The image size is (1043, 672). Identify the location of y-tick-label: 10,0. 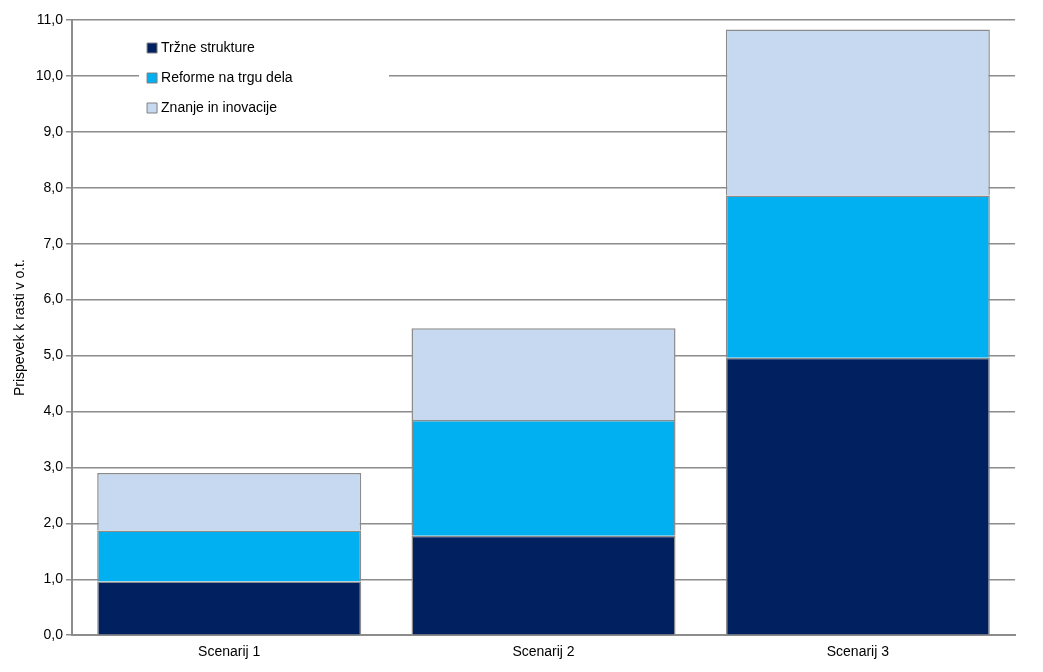
(49, 74).